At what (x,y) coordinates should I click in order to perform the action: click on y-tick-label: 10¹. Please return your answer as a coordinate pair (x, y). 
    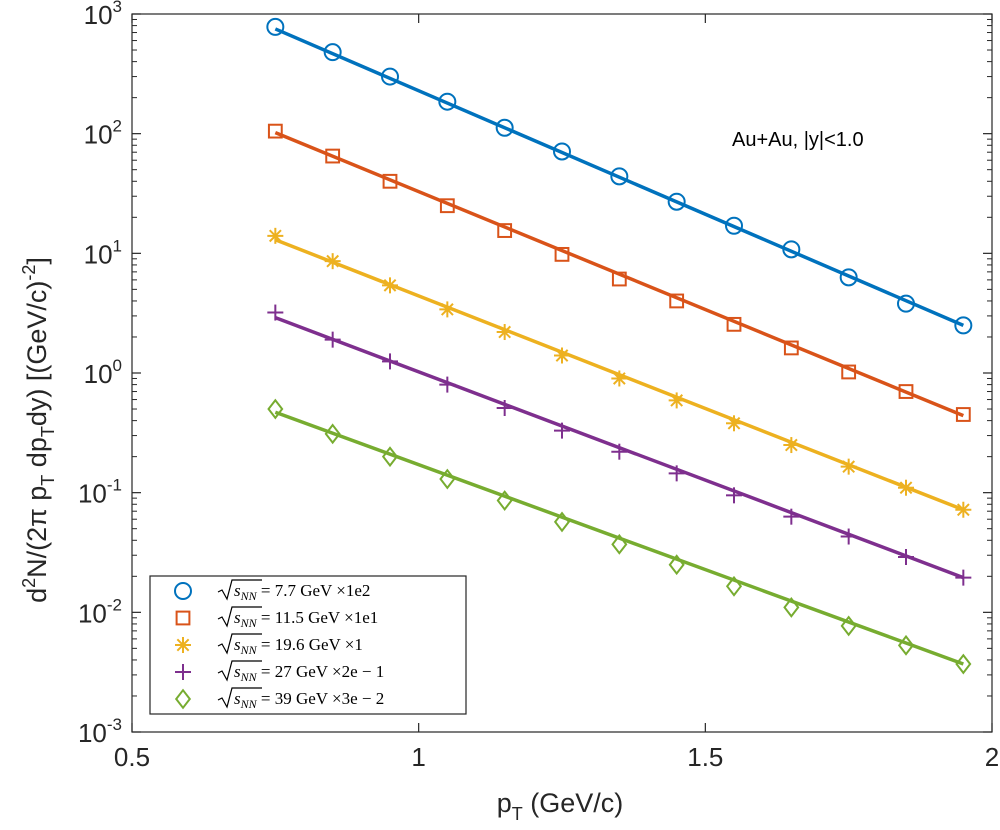
    Looking at the image, I should click on (103, 252).